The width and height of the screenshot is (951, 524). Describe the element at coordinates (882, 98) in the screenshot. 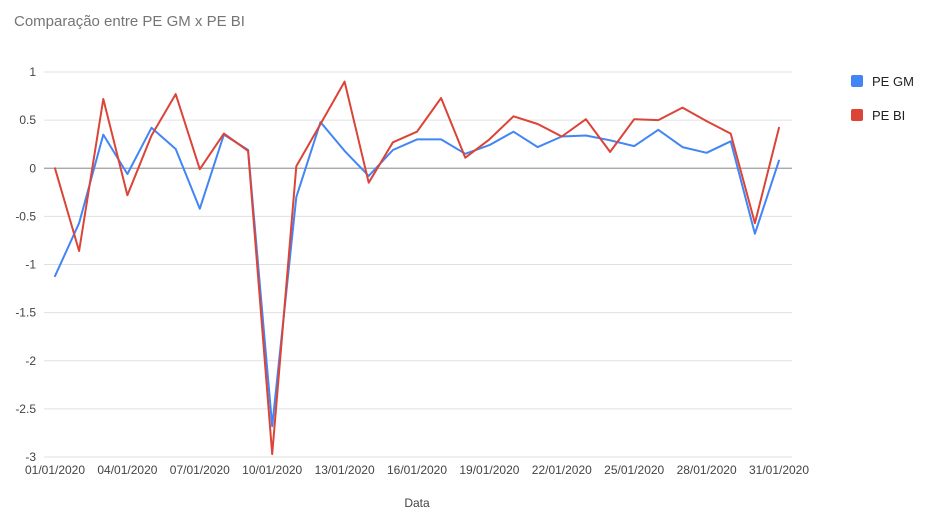

I see `legend: PE GM PE BI` at that location.